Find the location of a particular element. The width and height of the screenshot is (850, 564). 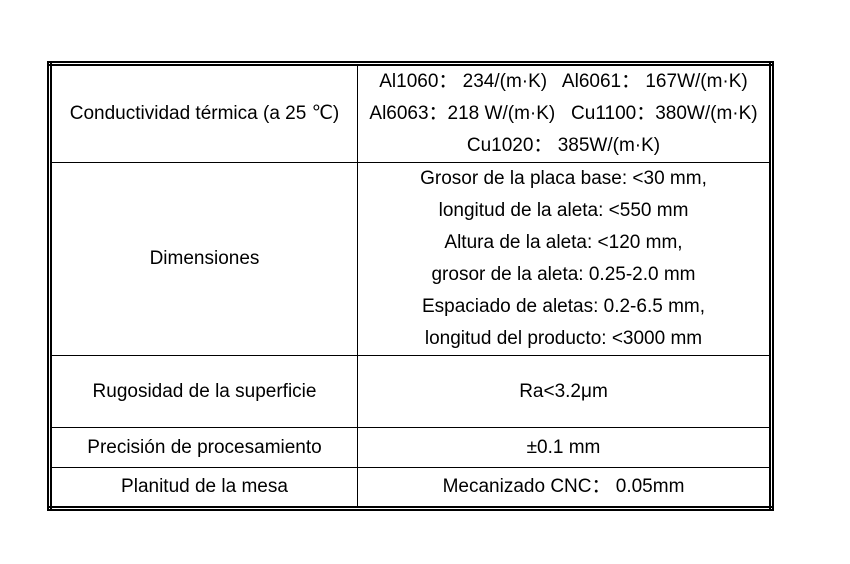

row-label-text: Precisión de procesamiento is located at coordinates (204, 447).